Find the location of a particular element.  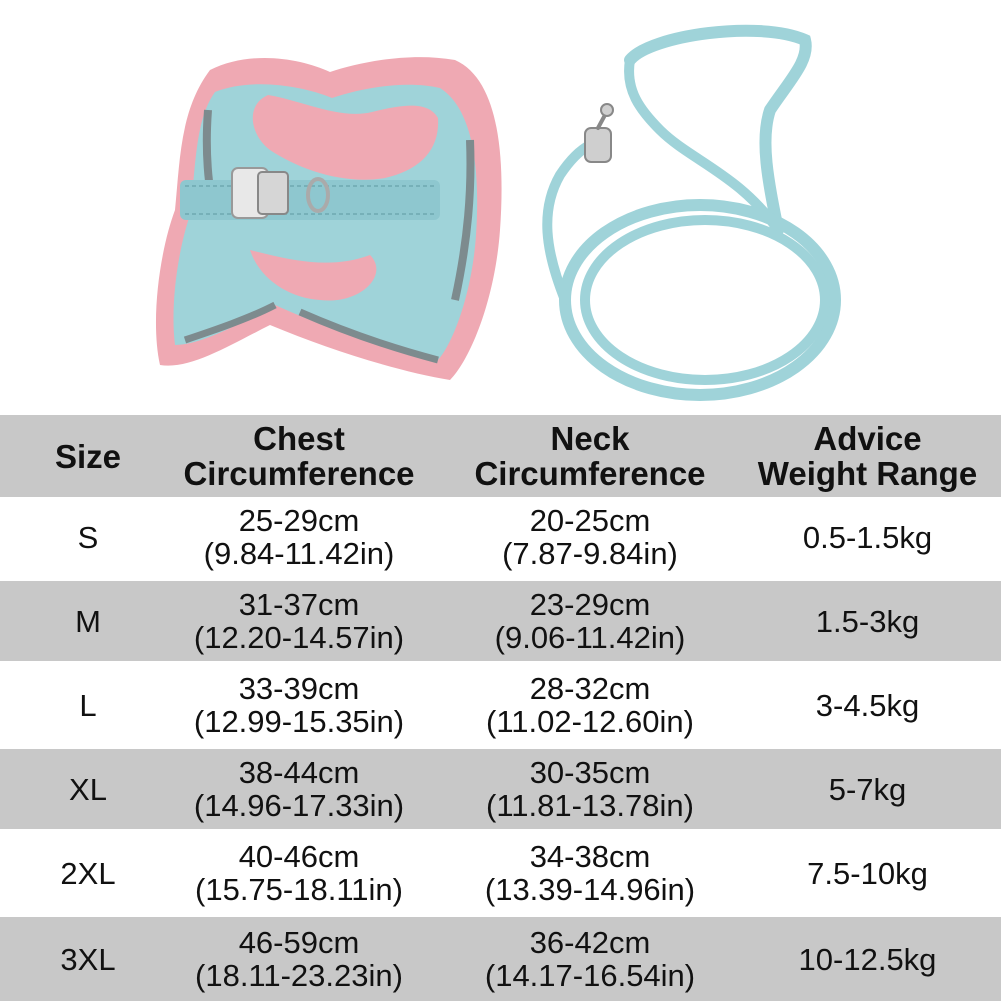

header-size: Size is located at coordinates (88, 456).